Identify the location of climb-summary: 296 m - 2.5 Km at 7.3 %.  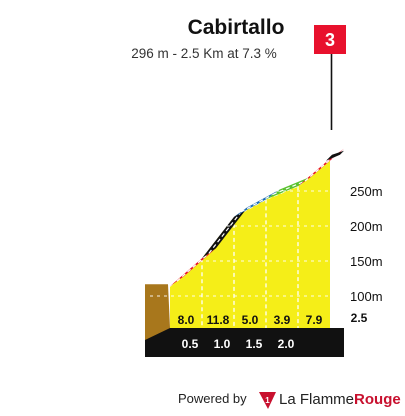
(204, 53).